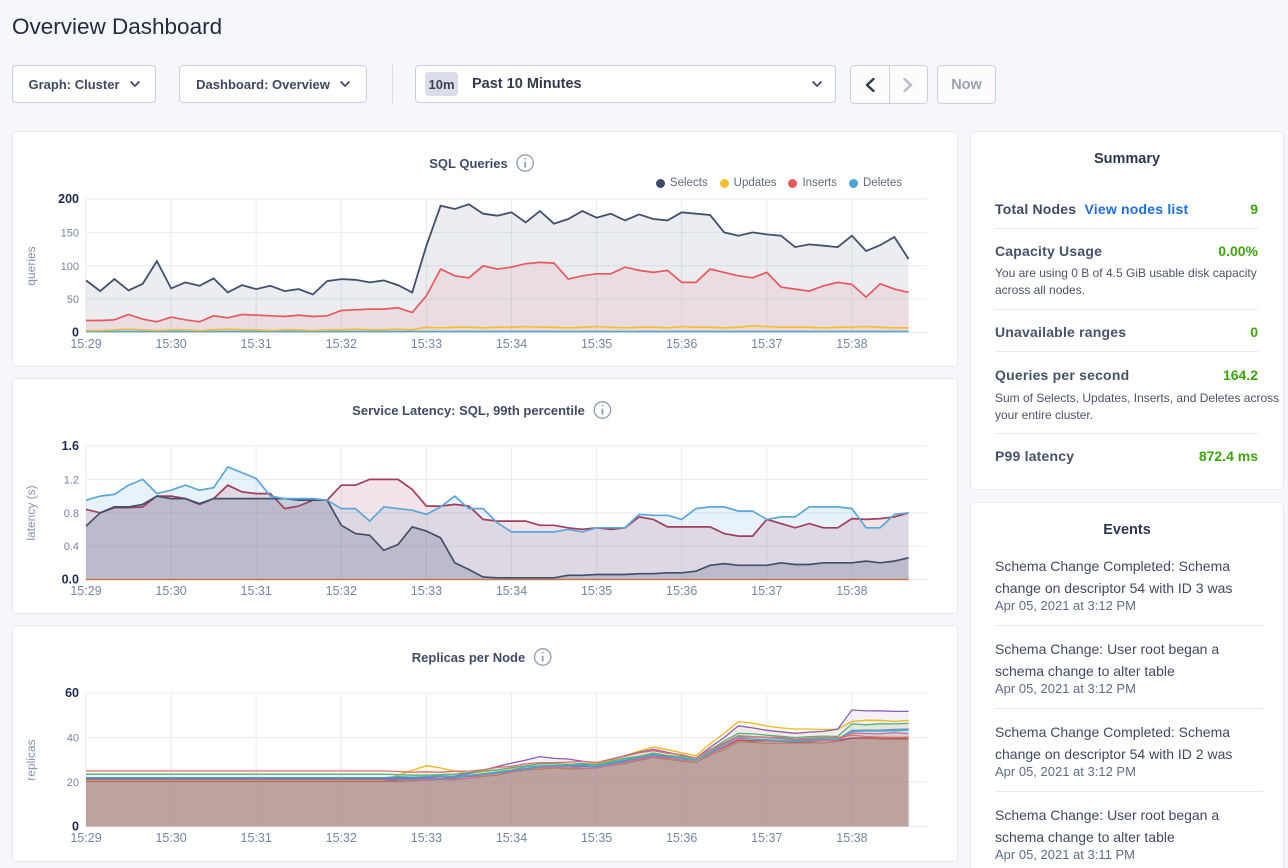  Describe the element at coordinates (70, 446) in the screenshot. I see `svg-text: 1.6` at that location.